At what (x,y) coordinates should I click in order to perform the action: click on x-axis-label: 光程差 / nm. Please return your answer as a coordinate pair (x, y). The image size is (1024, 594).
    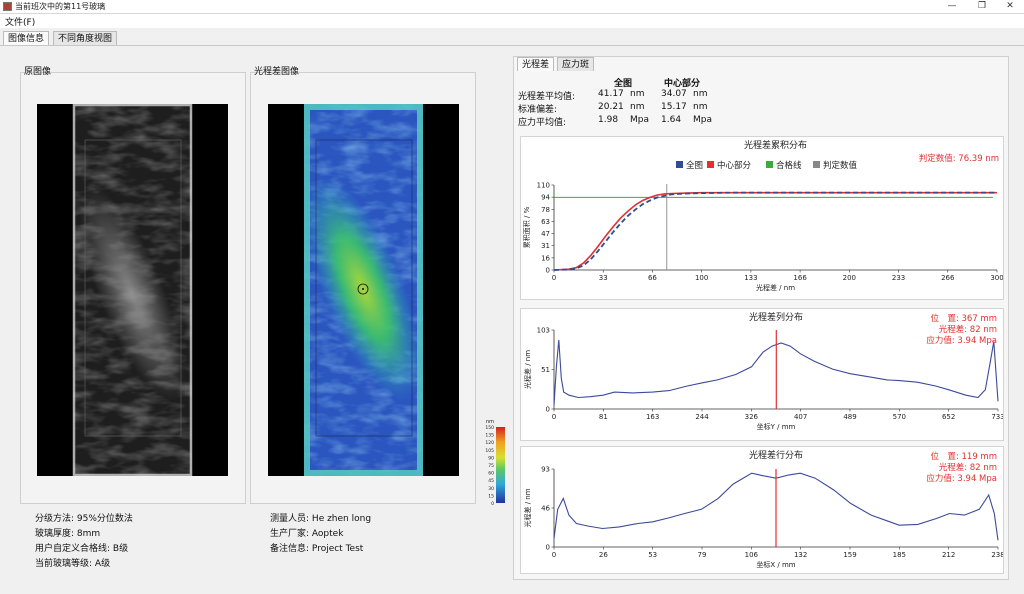
    Looking at the image, I should click on (775, 287).